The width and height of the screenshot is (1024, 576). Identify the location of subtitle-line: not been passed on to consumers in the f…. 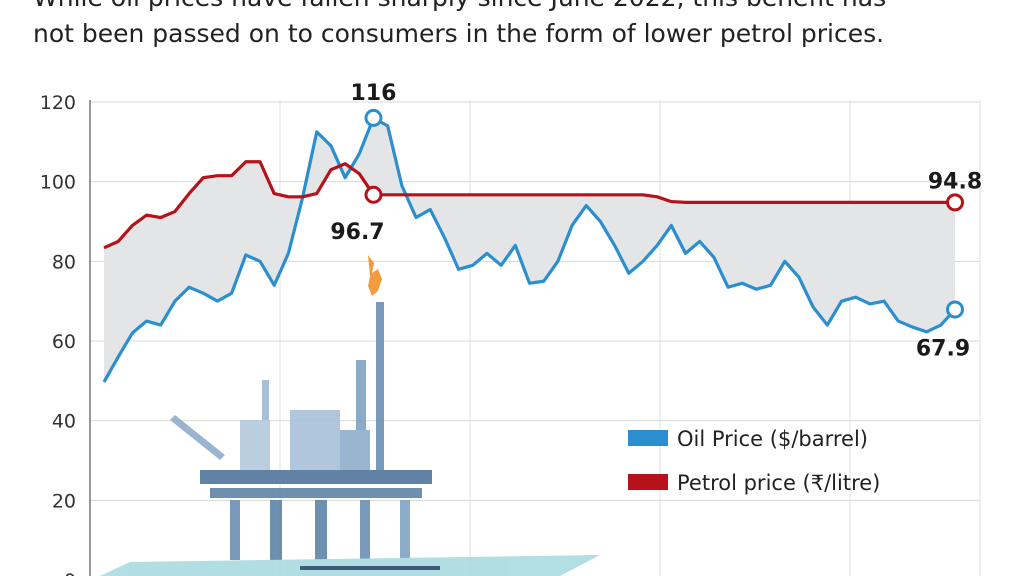
(458, 33).